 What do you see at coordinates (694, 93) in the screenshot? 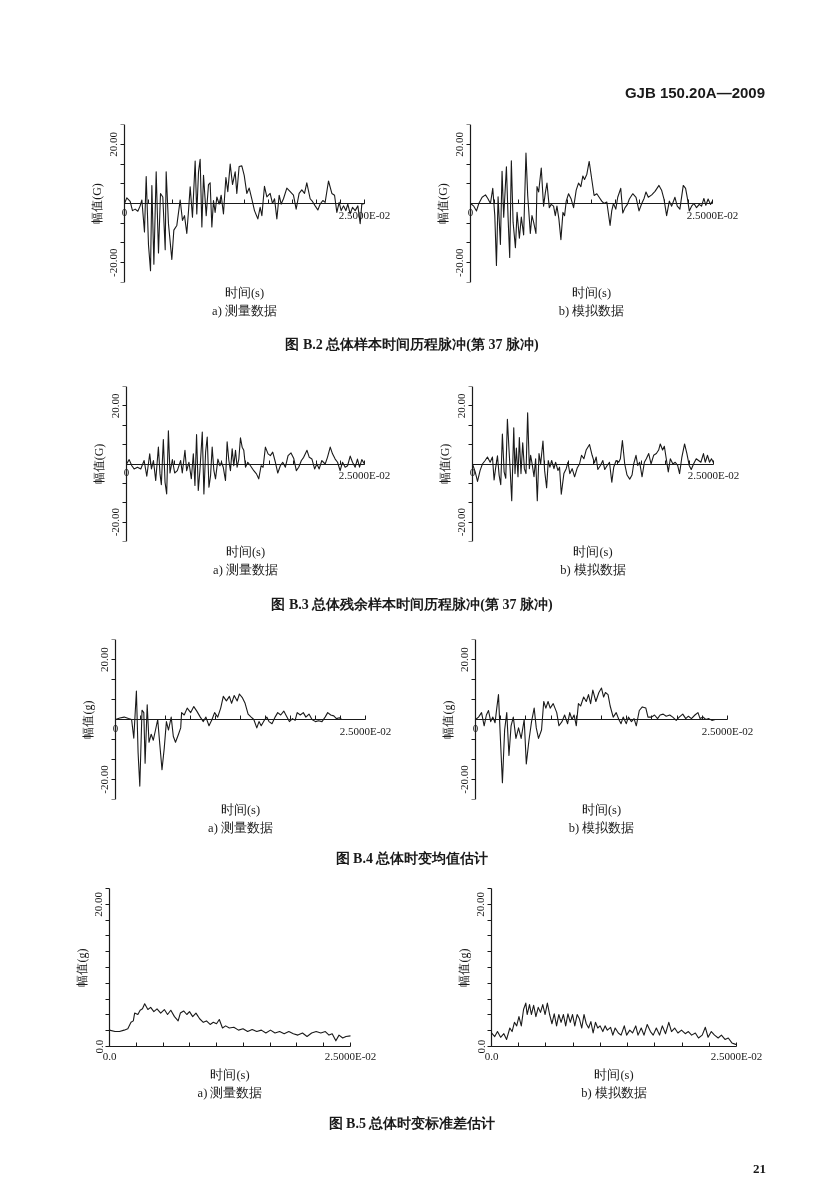
I see `text: GJB 150.20A—2009` at bounding box center [694, 93].